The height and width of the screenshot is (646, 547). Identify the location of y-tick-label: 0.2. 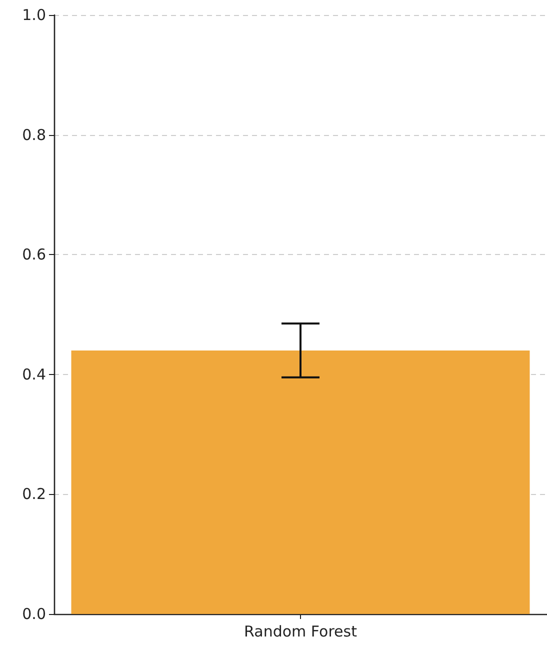
(34, 494).